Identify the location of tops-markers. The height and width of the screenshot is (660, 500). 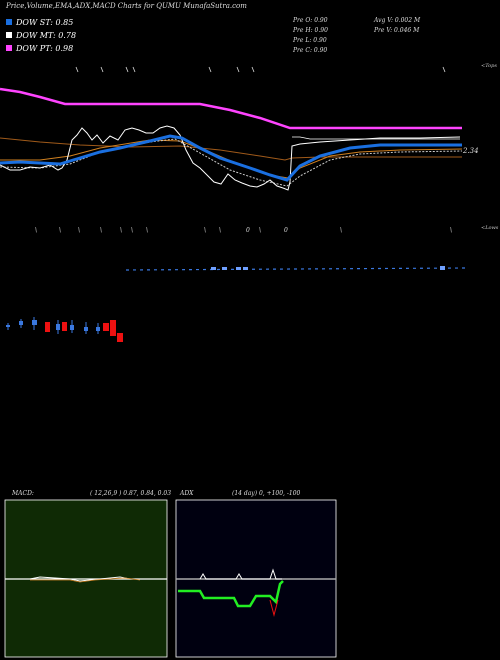
(260, 69).